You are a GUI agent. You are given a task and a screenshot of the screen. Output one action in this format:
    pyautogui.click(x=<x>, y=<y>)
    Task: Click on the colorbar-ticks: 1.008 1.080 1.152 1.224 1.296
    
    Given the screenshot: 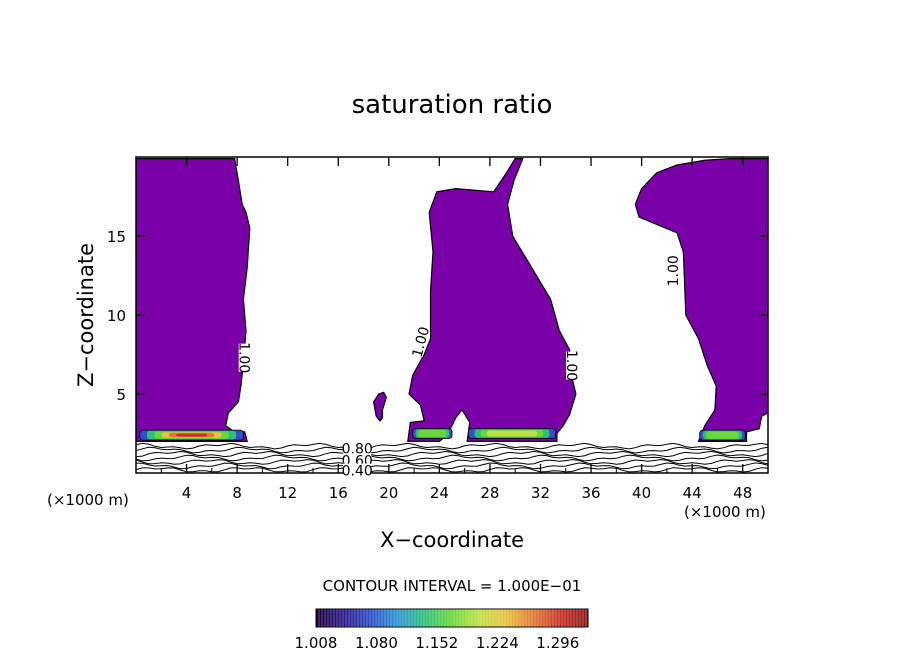 What is the action you would take?
    pyautogui.click(x=437, y=643)
    